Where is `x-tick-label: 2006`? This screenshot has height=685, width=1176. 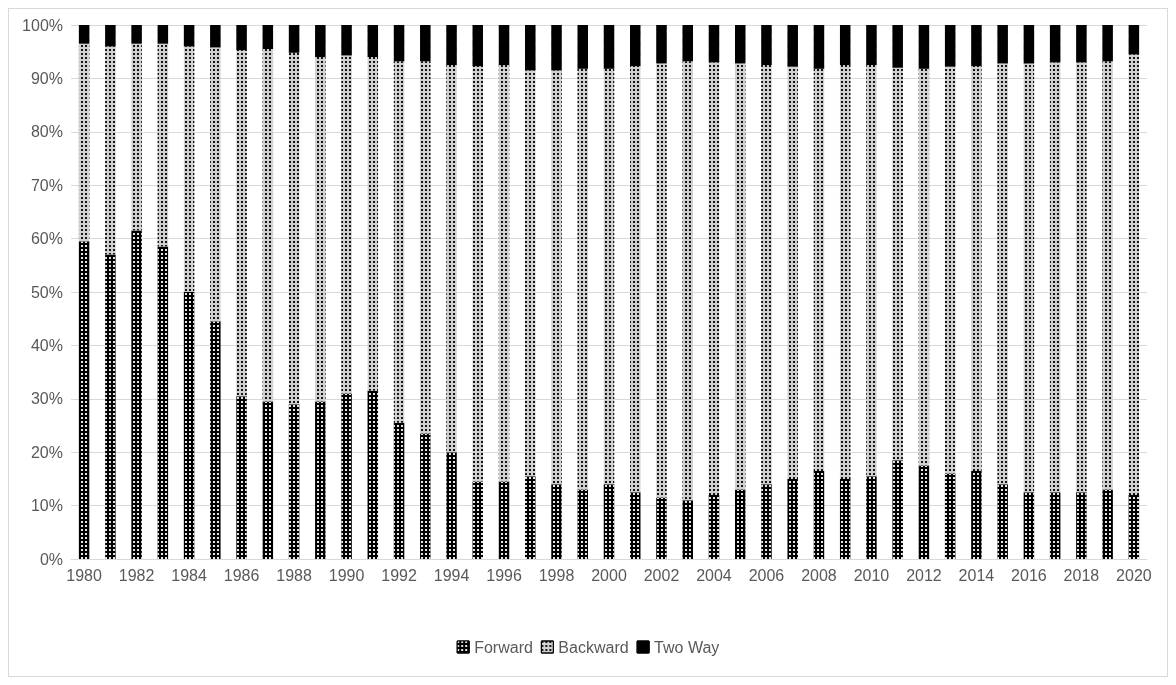
x-tick-label: 2006 is located at coordinates (766, 575).